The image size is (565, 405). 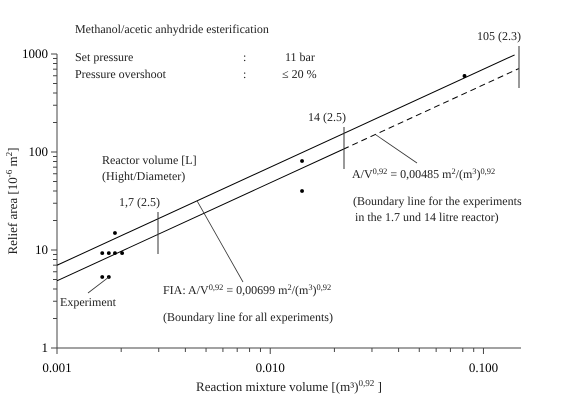 What do you see at coordinates (427, 217) in the screenshot?
I see `annotation: in the 1.7 und 14 litre reactor)` at bounding box center [427, 217].